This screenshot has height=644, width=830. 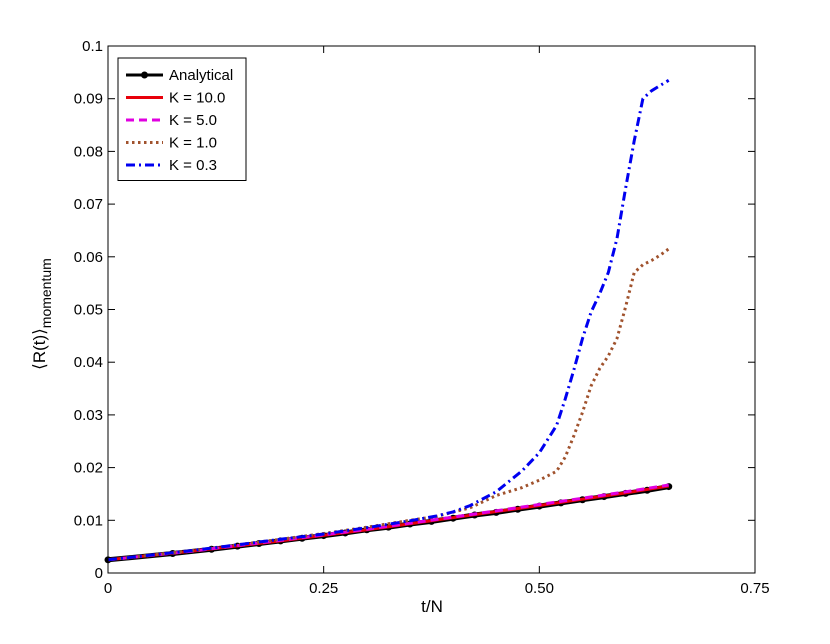 I want to click on legend: Analytical K = 10.0 K = 5.0 K = 1.0 K = 0.3, so click(x=182, y=119).